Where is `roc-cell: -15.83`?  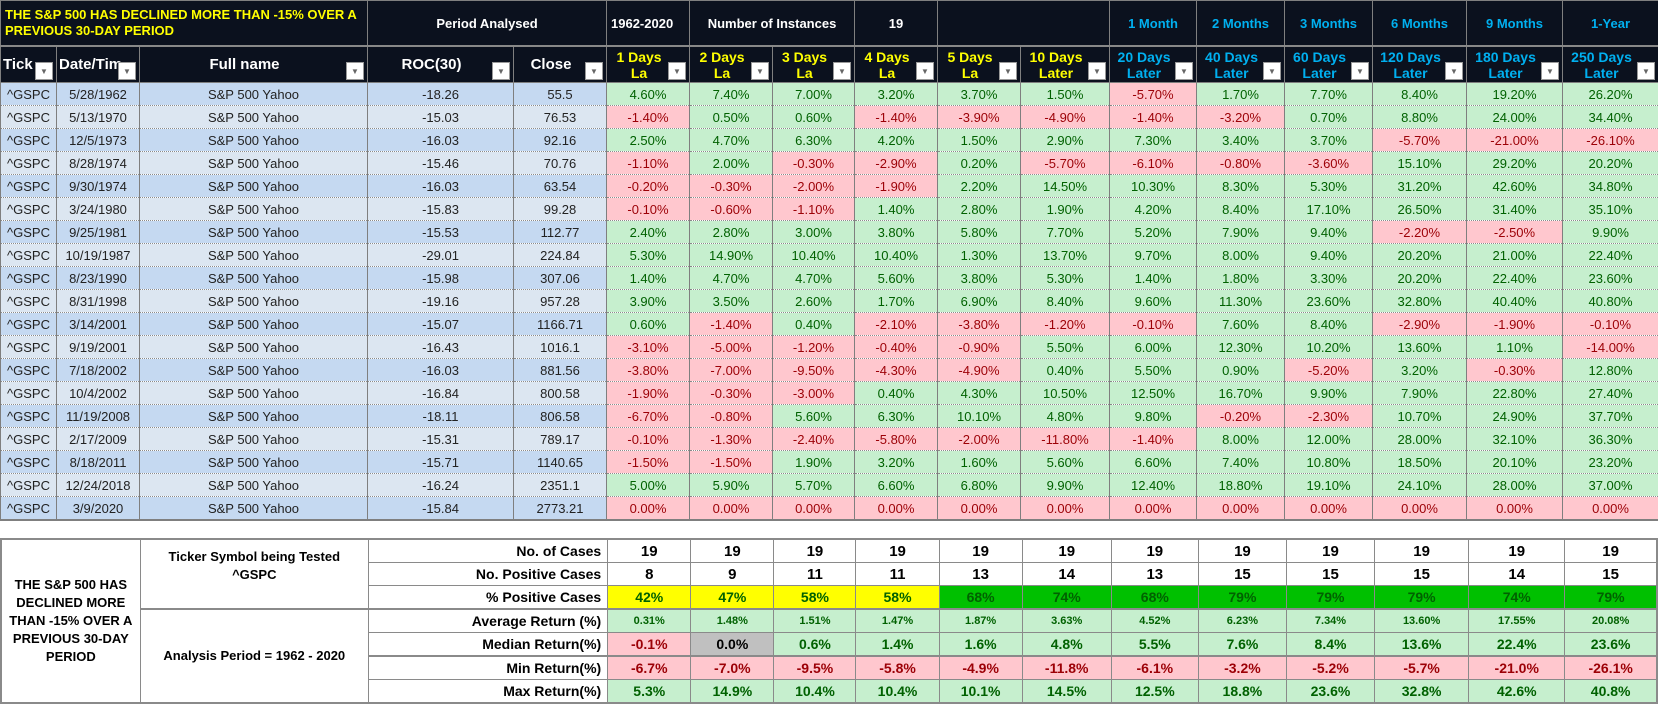
roc-cell: -15.83 is located at coordinates (441, 209).